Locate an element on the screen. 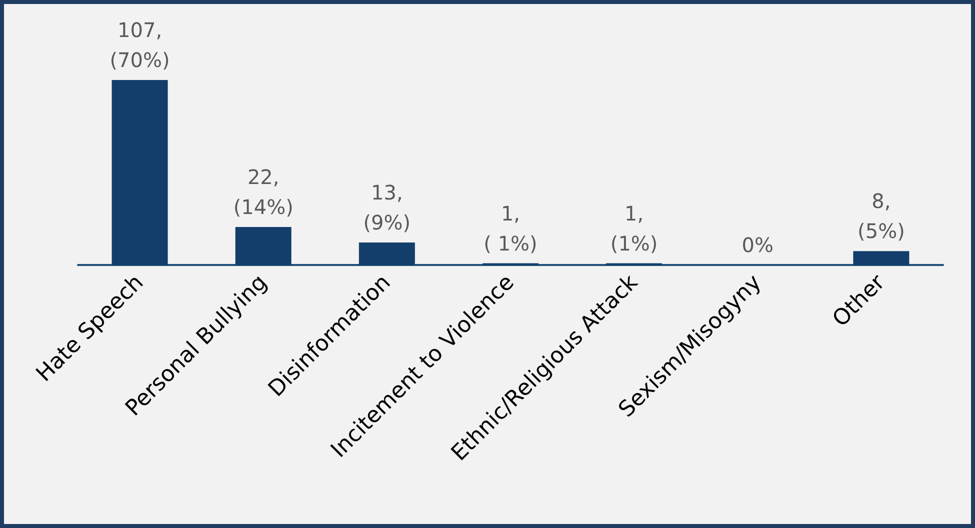 The height and width of the screenshot is (528, 975). data-label: 1, (1%) is located at coordinates (634, 228).